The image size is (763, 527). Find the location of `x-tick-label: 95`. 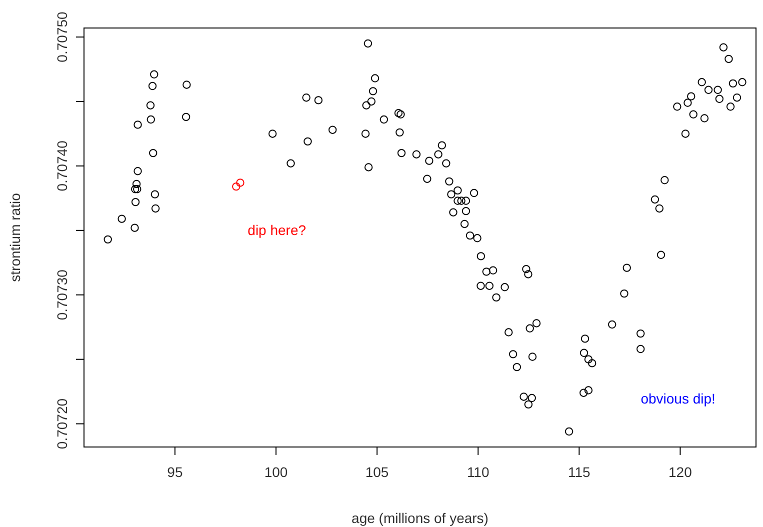

x-tick-label: 95 is located at coordinates (175, 472).